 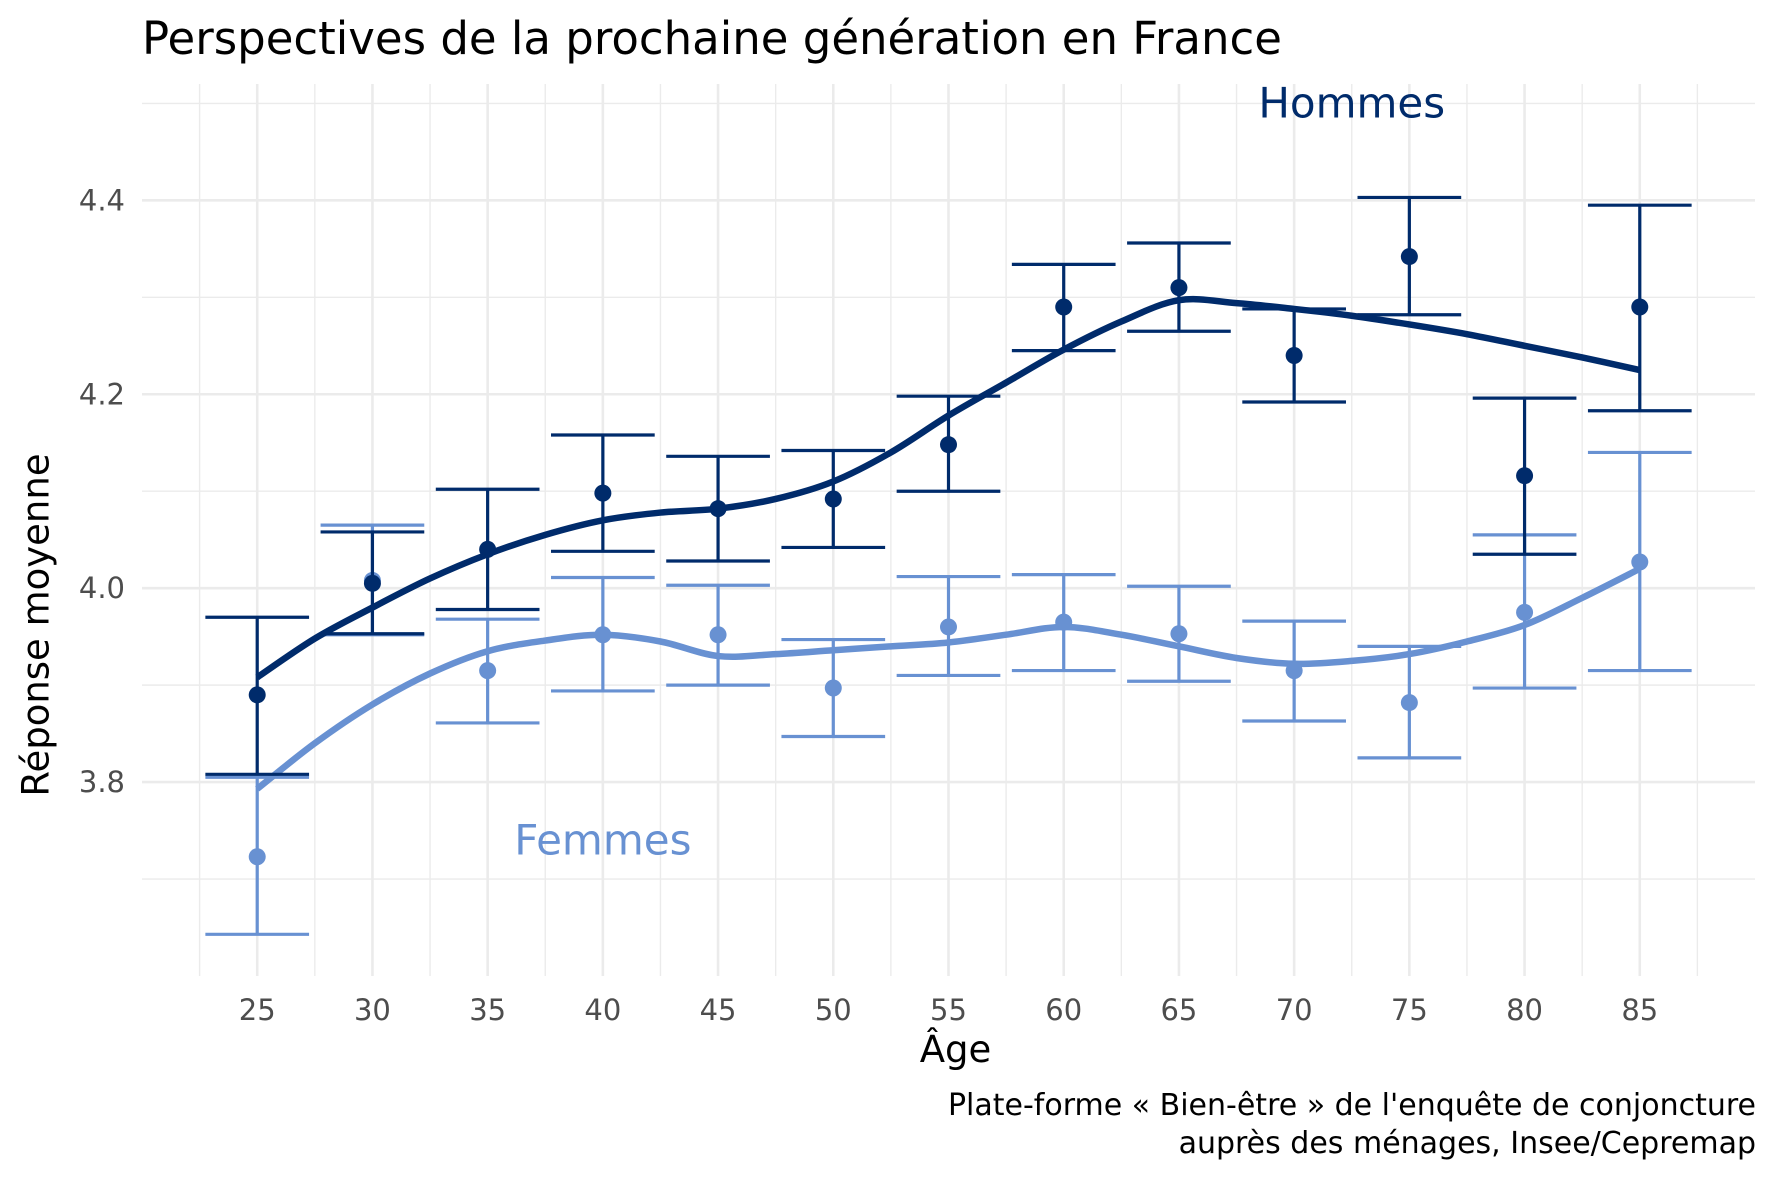 I want to click on x-tick-label: 70, so click(x=1294, y=1010).